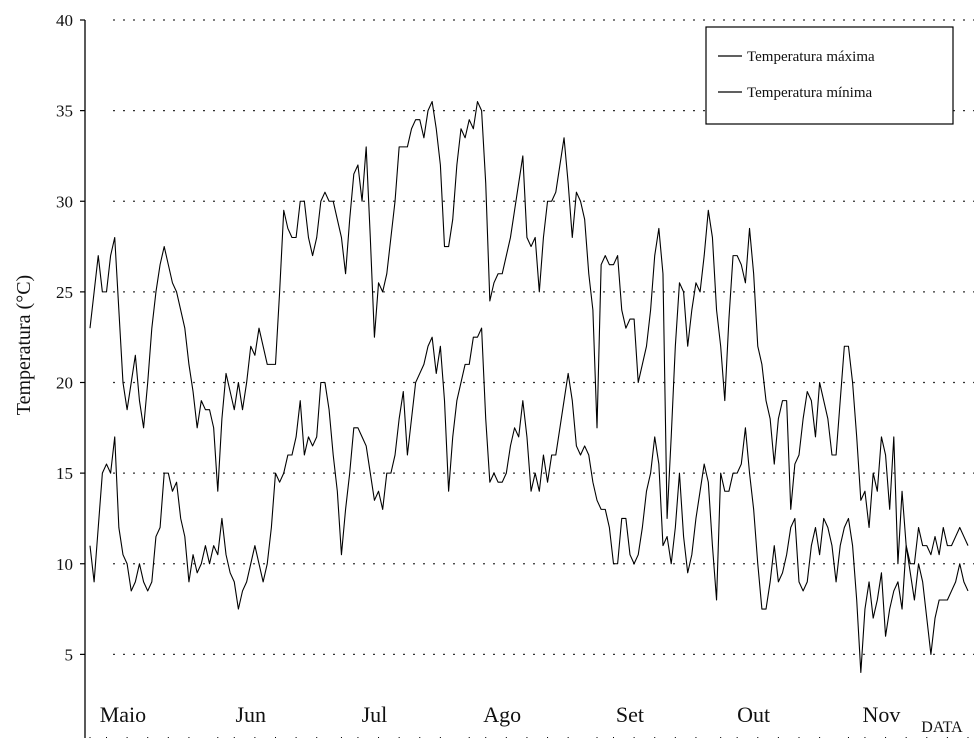  What do you see at coordinates (502, 714) in the screenshot?
I see `x-month-label: Ago` at bounding box center [502, 714].